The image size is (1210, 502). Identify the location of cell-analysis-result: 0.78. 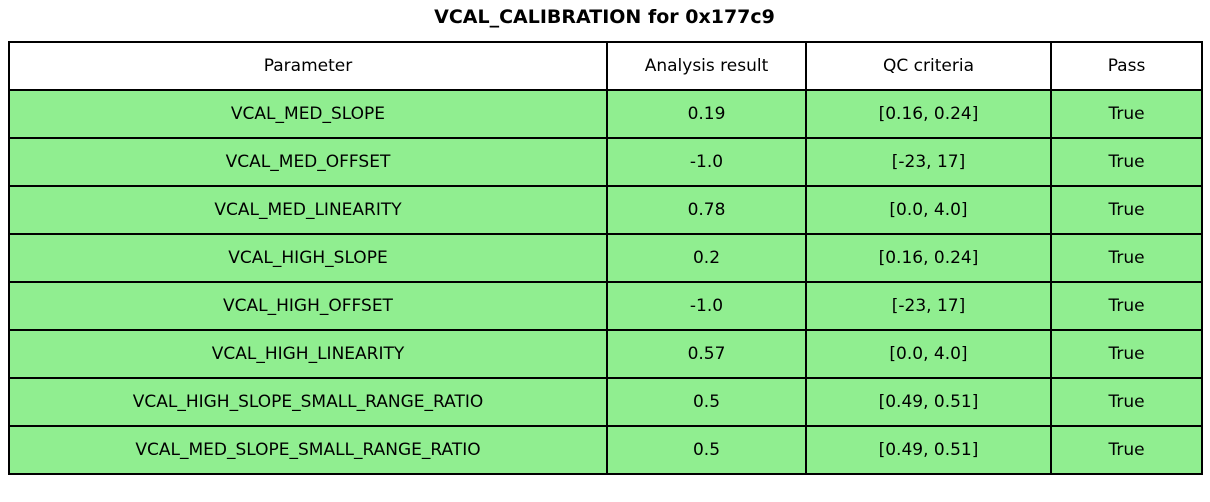
(706, 210).